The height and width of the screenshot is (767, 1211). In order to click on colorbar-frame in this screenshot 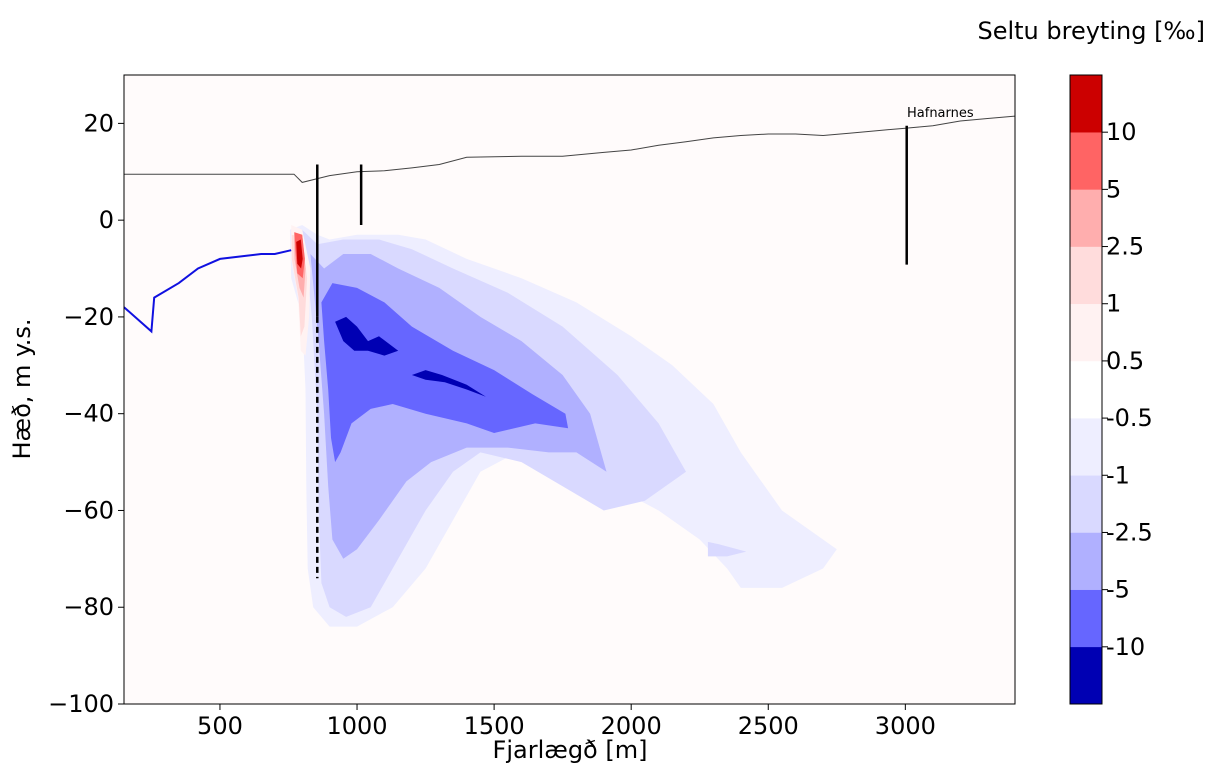, I will do `click(1086, 389)`.